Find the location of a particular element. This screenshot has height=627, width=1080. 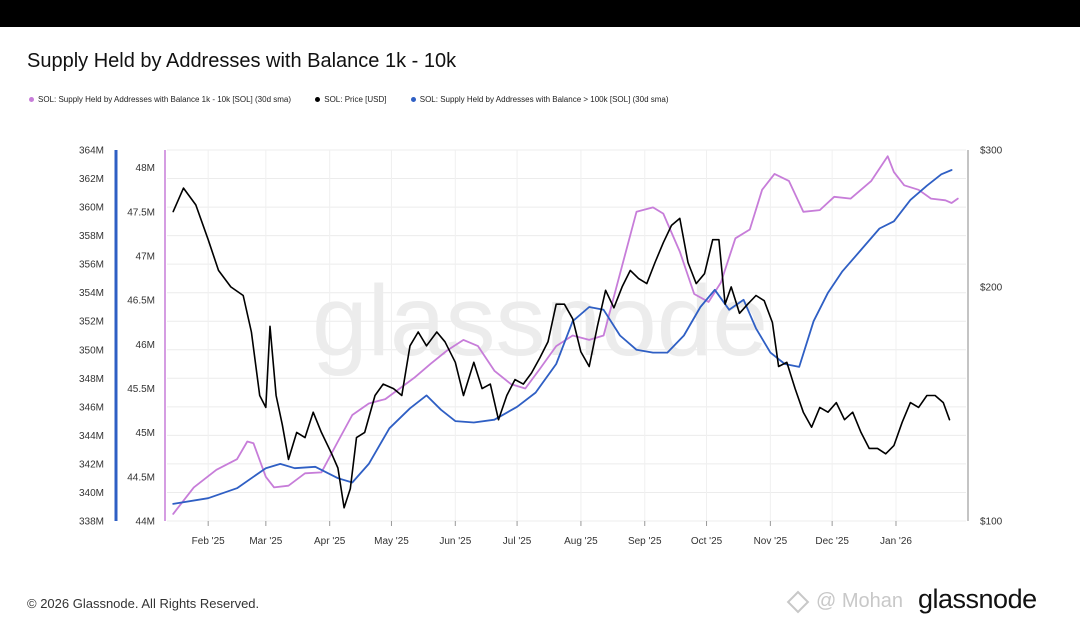

y-tick-left-outer: 338M is located at coordinates (91, 522).